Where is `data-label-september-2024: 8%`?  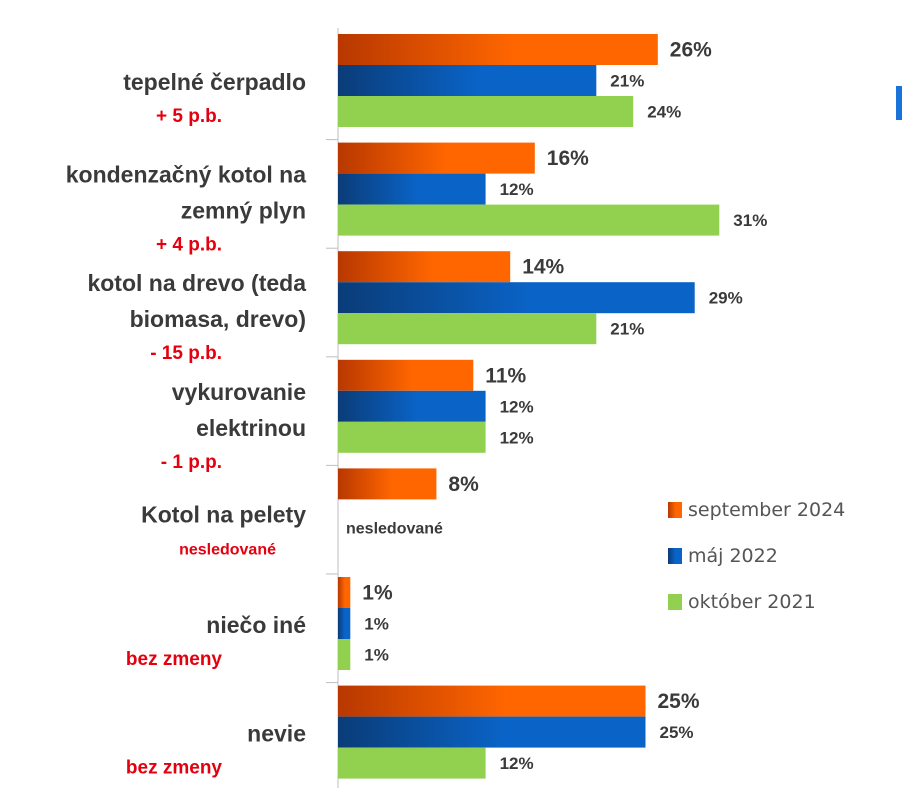
data-label-september-2024: 8% is located at coordinates (463, 484).